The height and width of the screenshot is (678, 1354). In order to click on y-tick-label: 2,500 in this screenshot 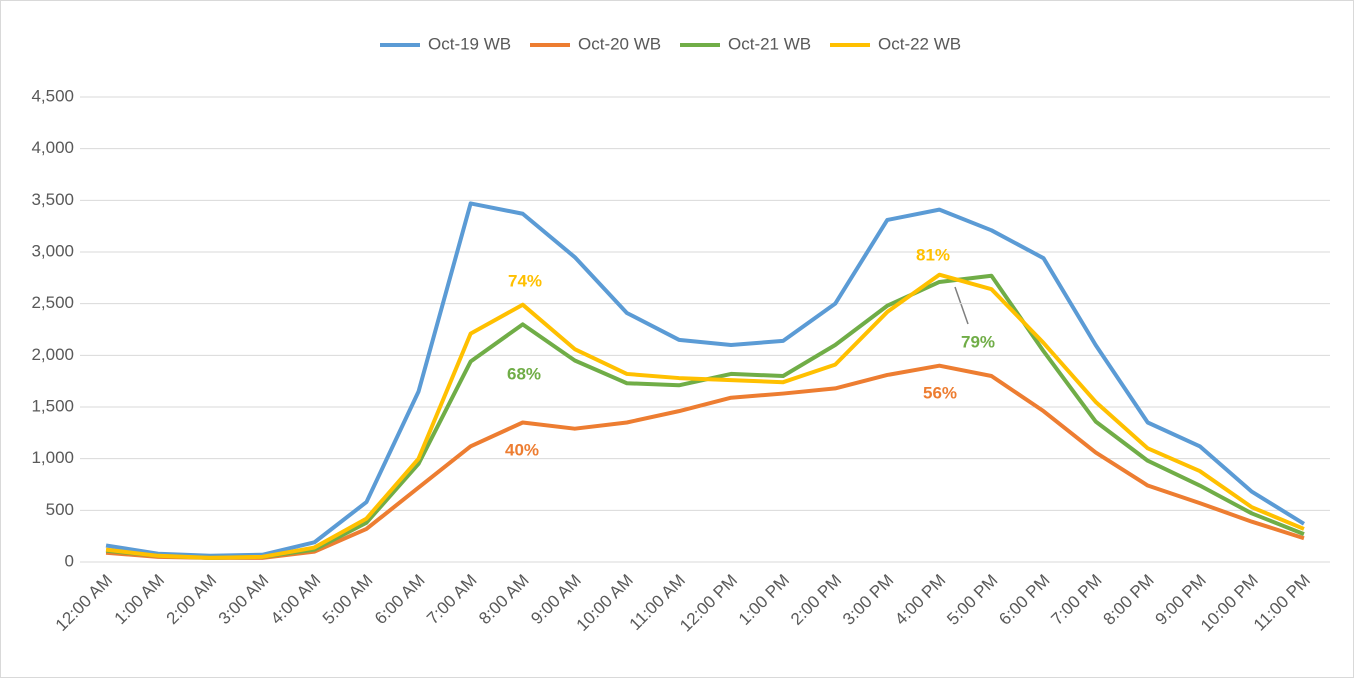, I will do `click(52, 302)`.